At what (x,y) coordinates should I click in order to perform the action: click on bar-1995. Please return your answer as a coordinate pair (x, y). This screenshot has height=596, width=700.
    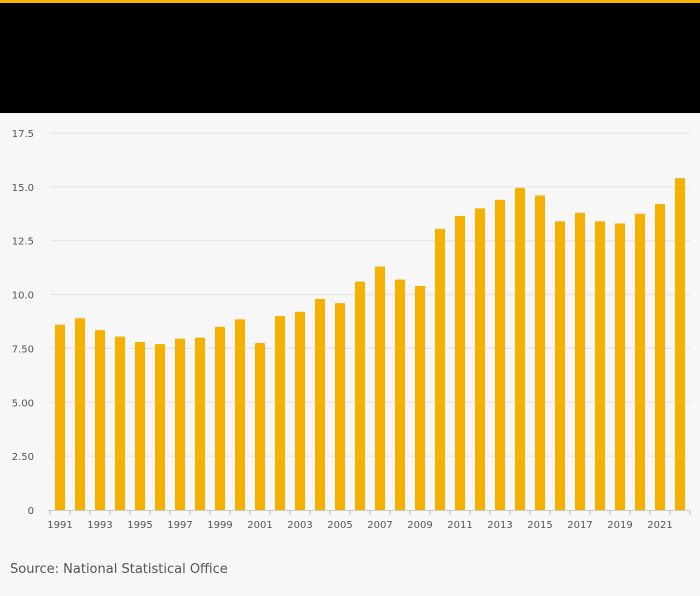
    Looking at the image, I should click on (140, 425).